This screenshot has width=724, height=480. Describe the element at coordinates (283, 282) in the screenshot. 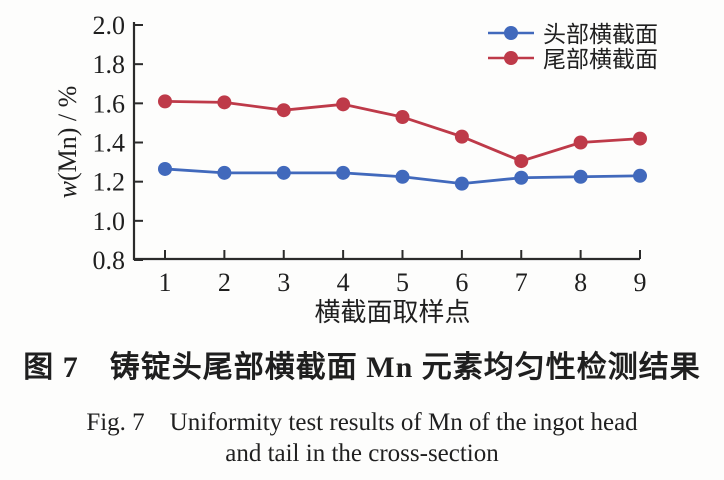

I see `x-tick-label: 3` at that location.